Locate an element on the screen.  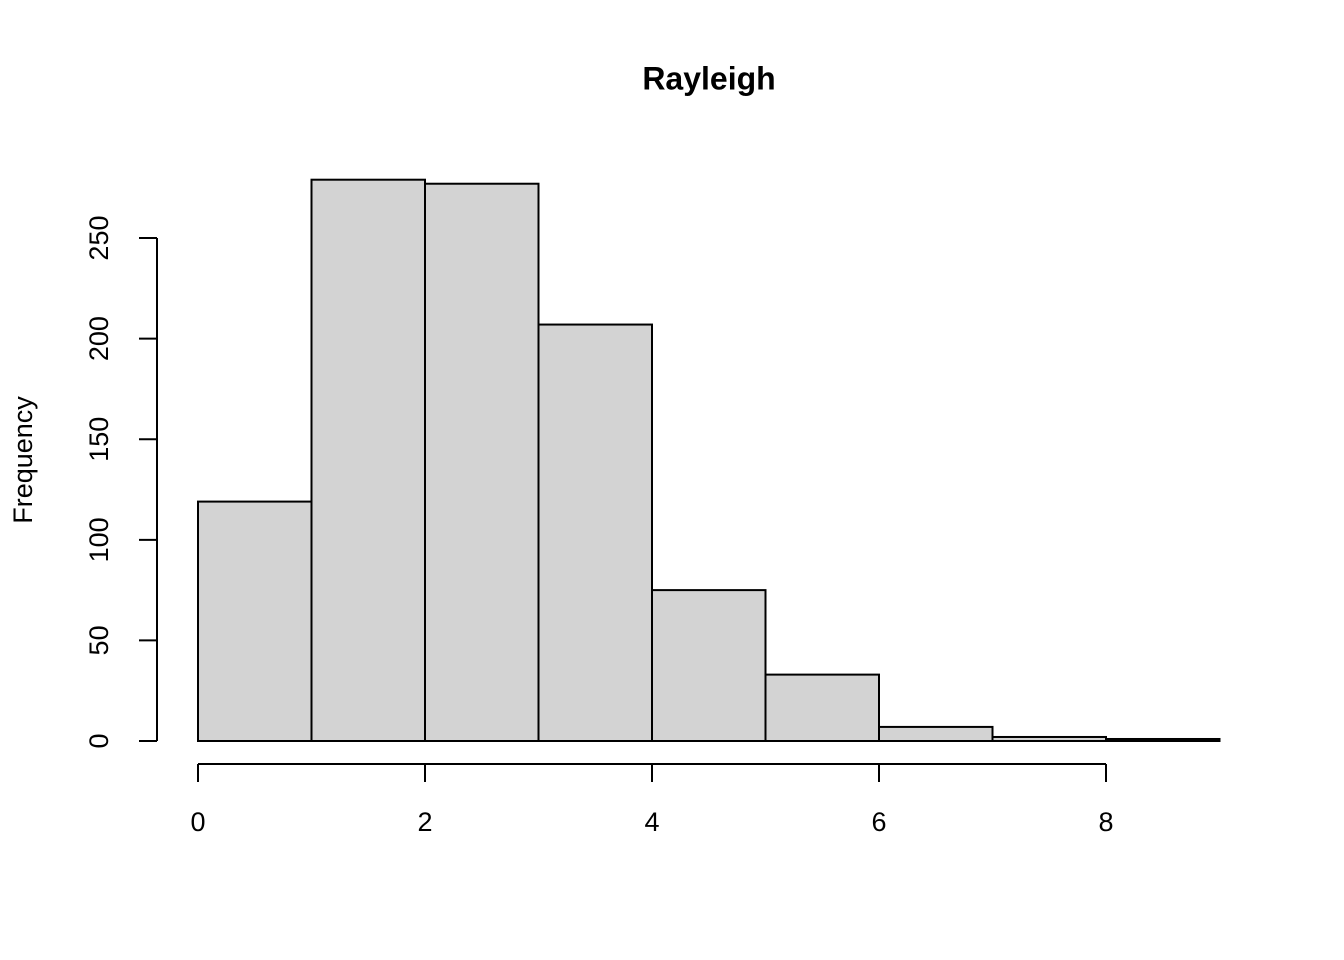
y-tick-label: 0 is located at coordinates (99, 740).